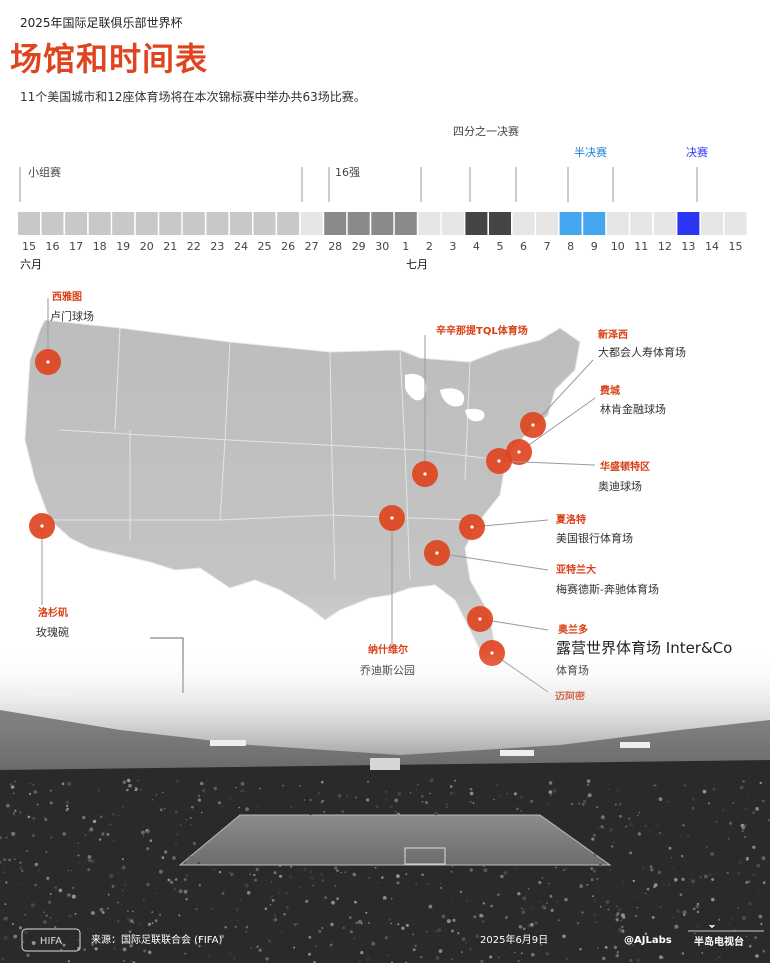  What do you see at coordinates (476, 246) in the screenshot?
I see `timeline-day-label: 4` at bounding box center [476, 246].